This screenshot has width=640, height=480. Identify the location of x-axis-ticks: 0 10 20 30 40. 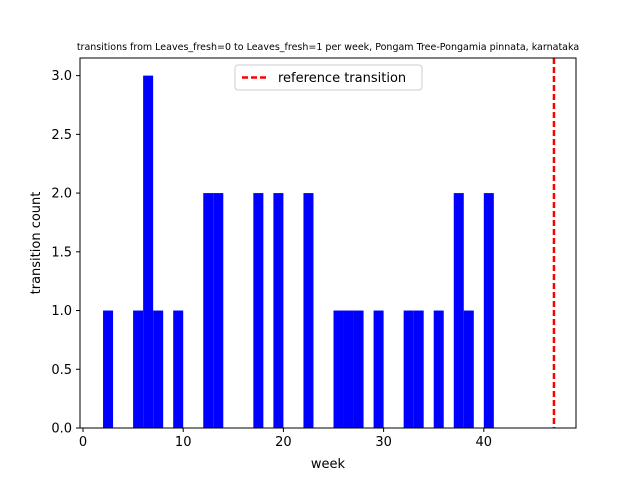
(285, 439).